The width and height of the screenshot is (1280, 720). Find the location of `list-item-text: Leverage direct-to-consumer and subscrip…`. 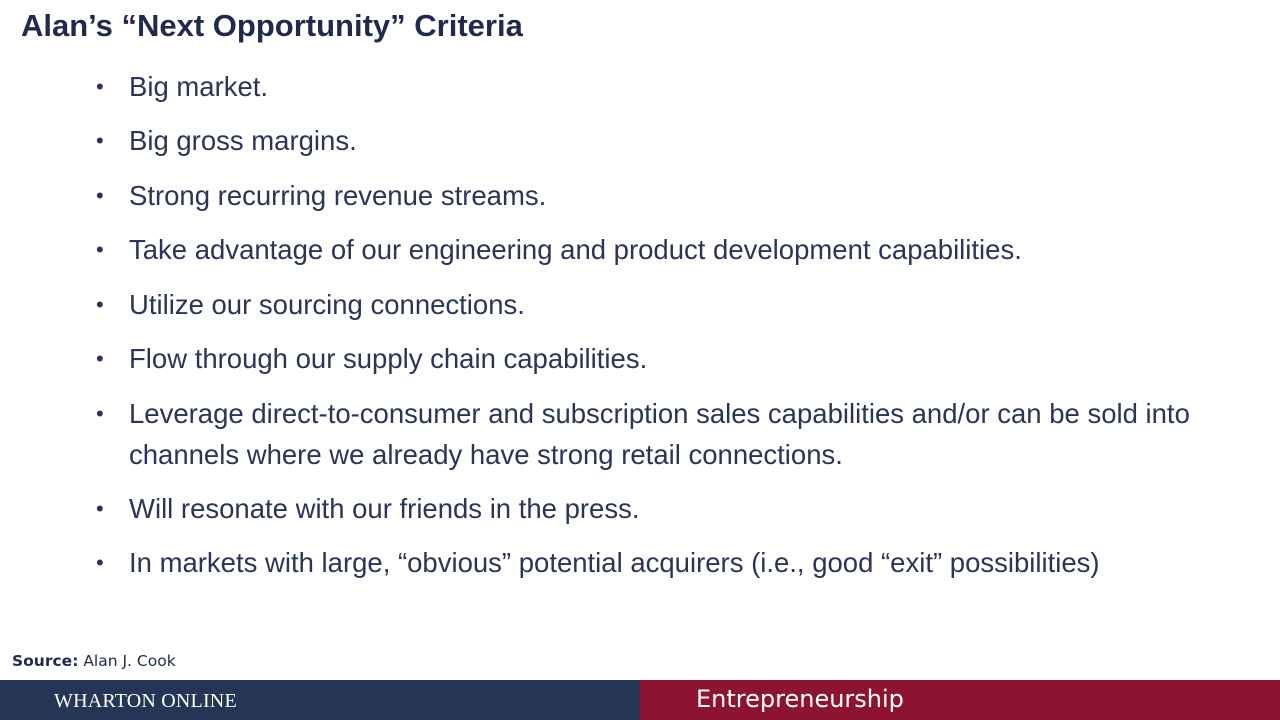

list-item-text: Leverage direct-to-consumer and subscrip… is located at coordinates (659, 434).